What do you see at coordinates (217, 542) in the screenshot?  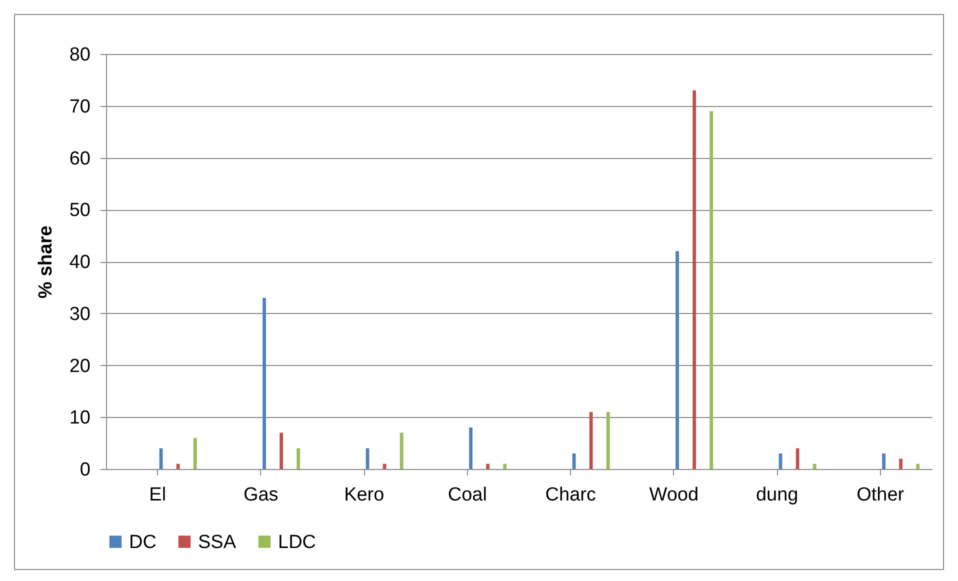 I see `legend-label: SSA` at bounding box center [217, 542].